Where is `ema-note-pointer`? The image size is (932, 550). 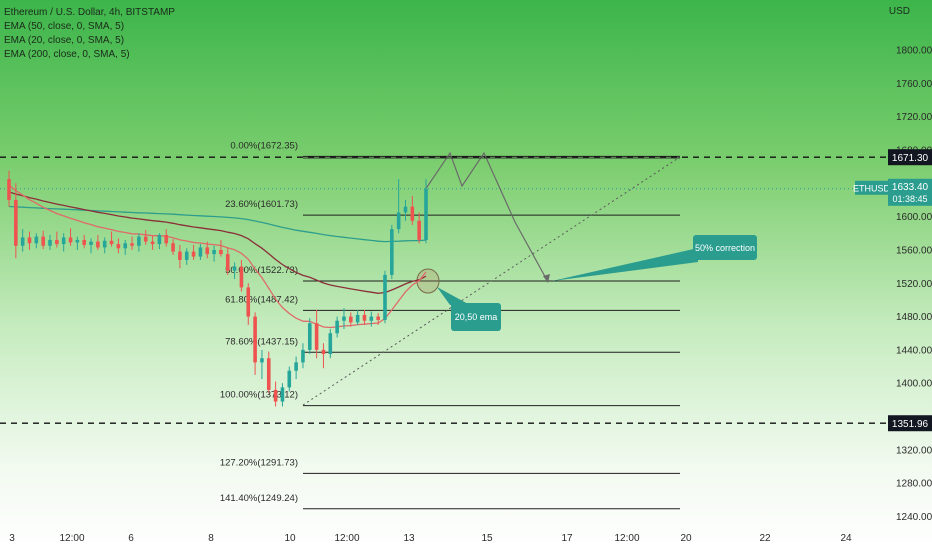 ema-note-pointer is located at coordinates (453, 296).